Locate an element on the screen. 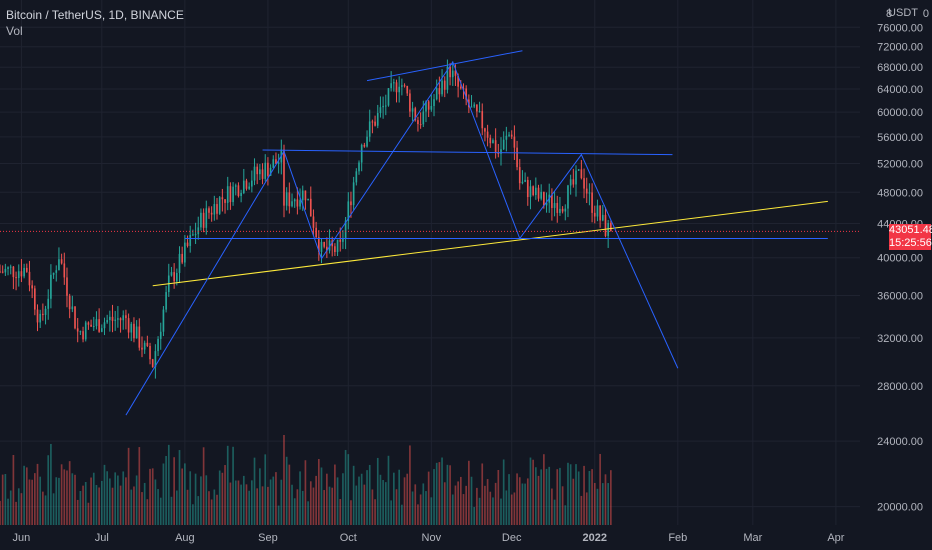  currency-unit-label: USDT is located at coordinates (903, 13).